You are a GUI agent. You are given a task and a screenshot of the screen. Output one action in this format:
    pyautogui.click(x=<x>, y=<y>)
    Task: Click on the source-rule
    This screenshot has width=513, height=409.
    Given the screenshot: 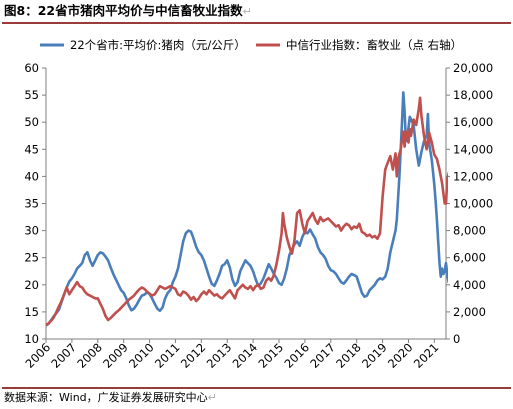 What is the action you would take?
    pyautogui.click(x=256, y=388)
    